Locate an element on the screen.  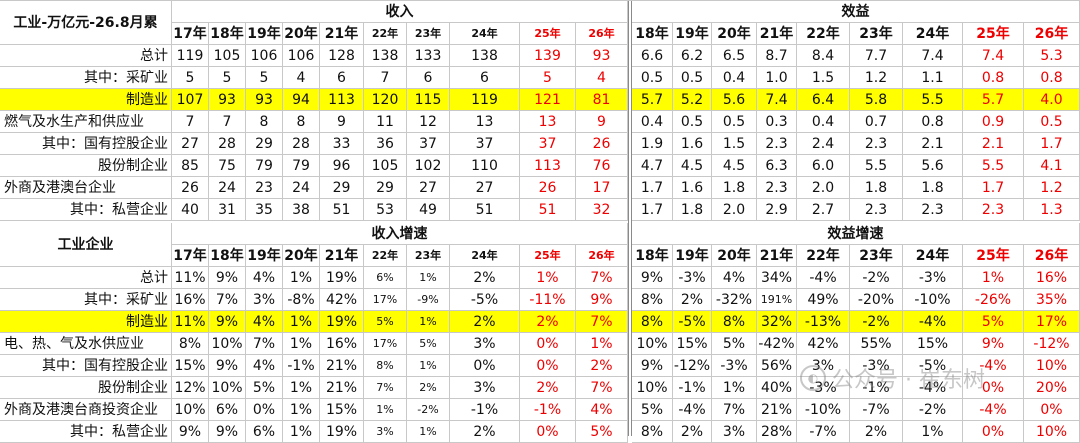
growth-table-cell: -8% is located at coordinates (301, 300).